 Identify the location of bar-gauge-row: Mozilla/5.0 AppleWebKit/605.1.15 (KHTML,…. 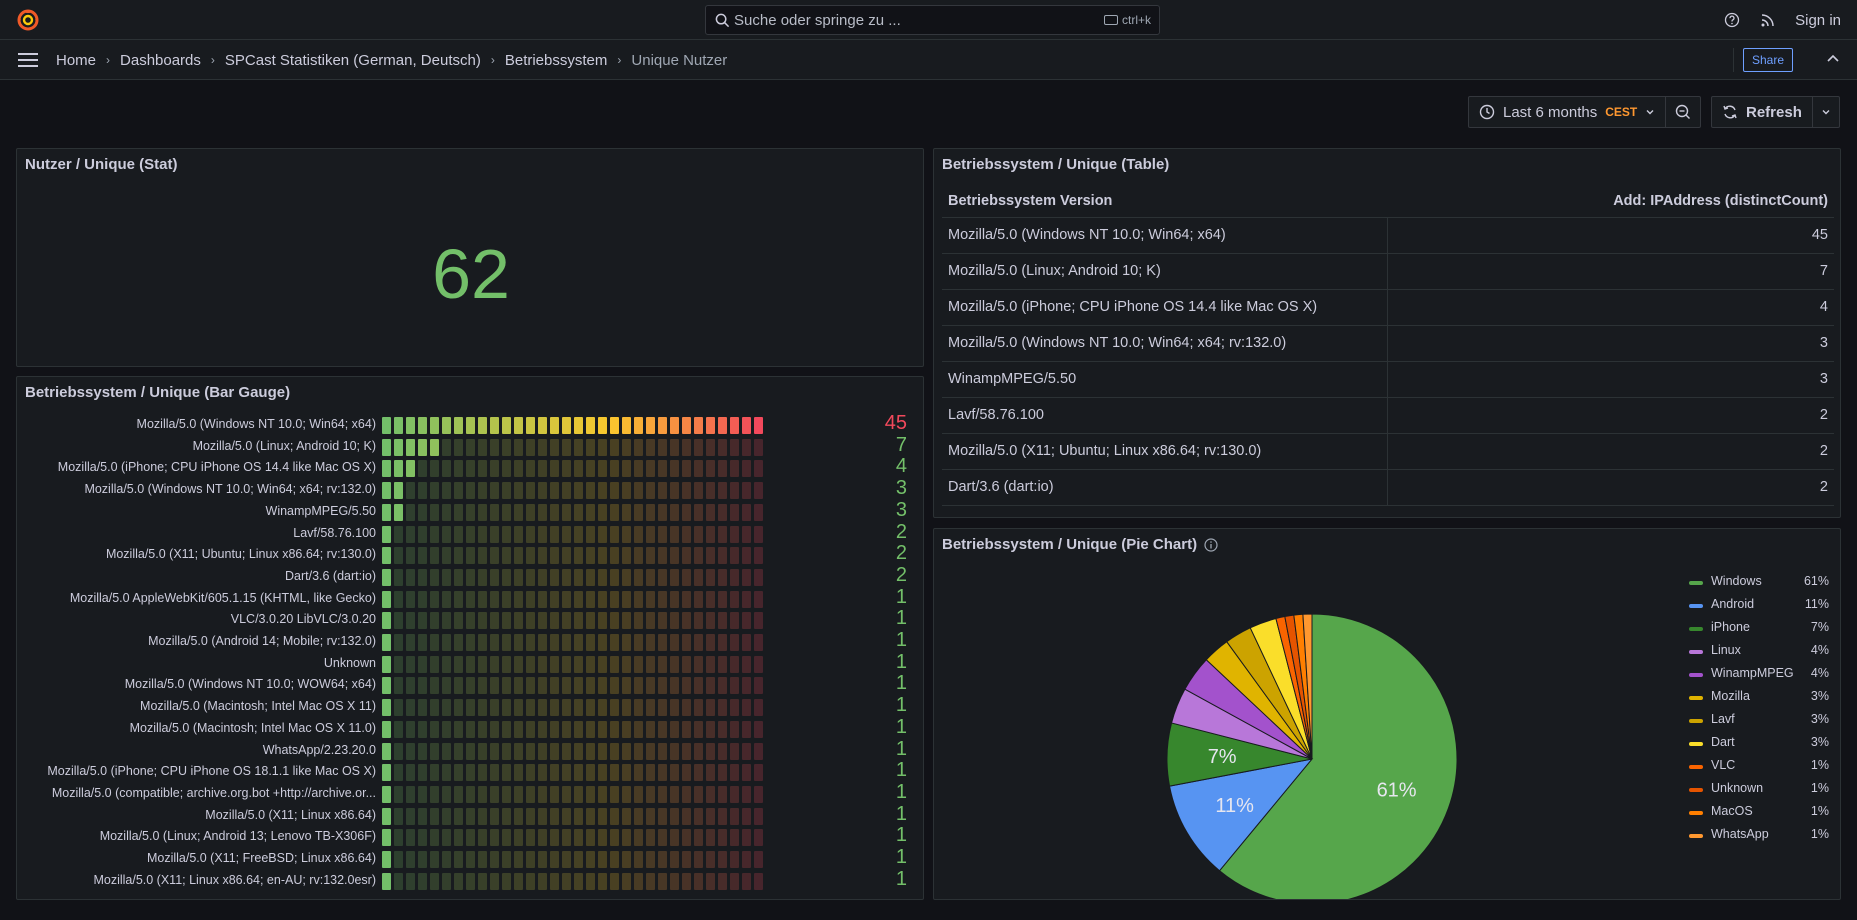
(470, 598).